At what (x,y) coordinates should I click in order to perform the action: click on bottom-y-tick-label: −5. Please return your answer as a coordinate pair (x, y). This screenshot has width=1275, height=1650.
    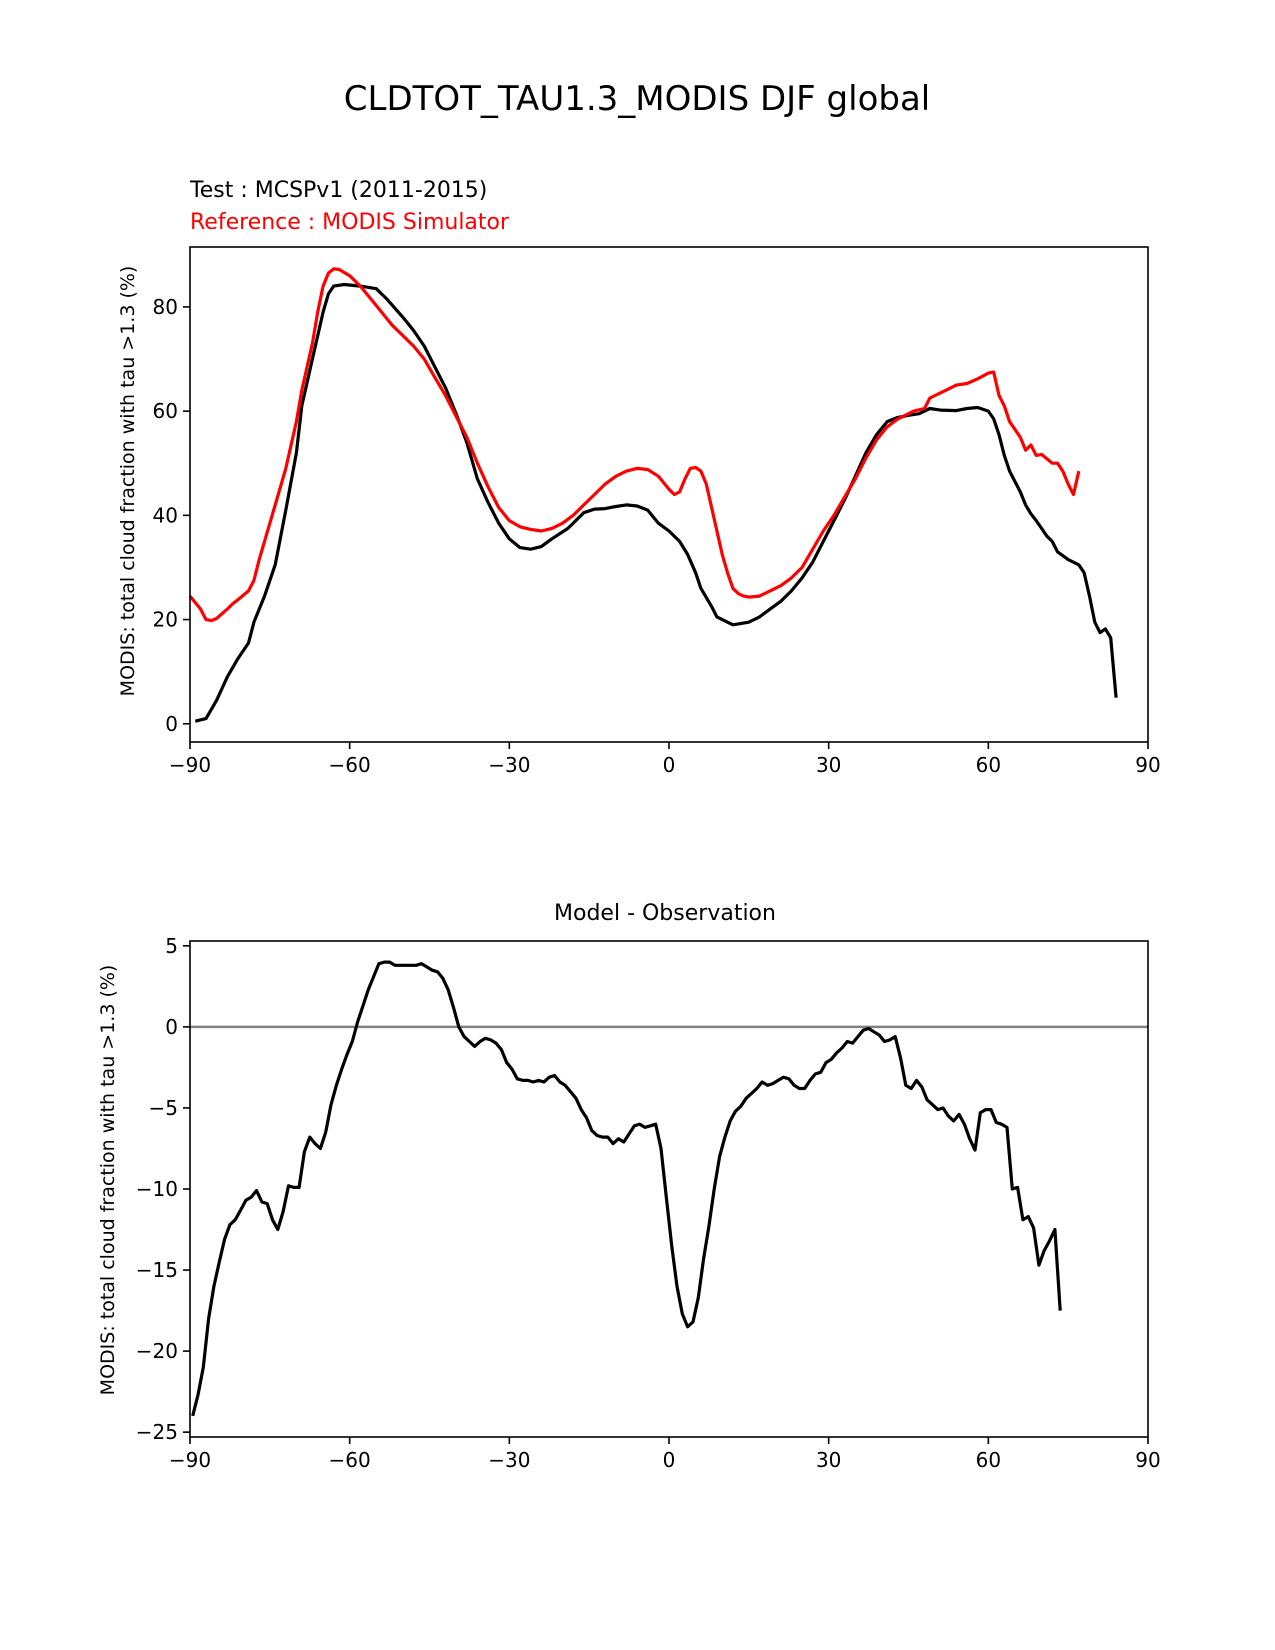
    Looking at the image, I should click on (163, 1108).